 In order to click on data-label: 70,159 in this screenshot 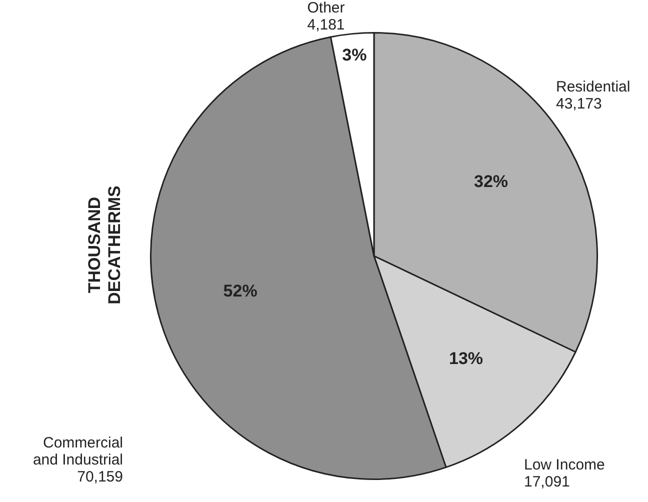, I will do `click(100, 477)`.